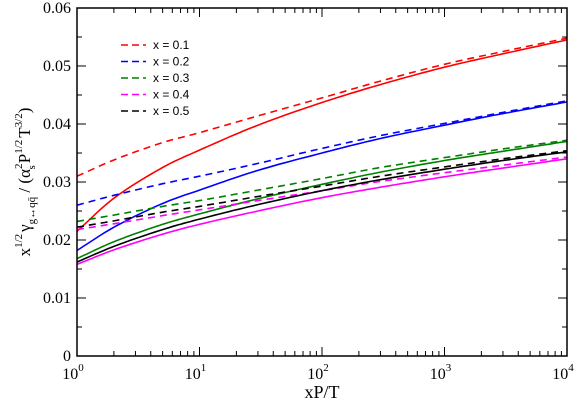  I want to click on x-tick-label-2: 10², so click(318, 372).